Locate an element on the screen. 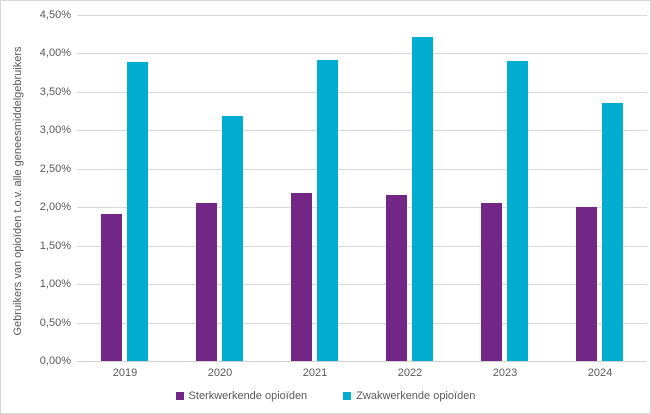 The width and height of the screenshot is (651, 414). y-axis-tick-label: 0,00% is located at coordinates (55, 361).